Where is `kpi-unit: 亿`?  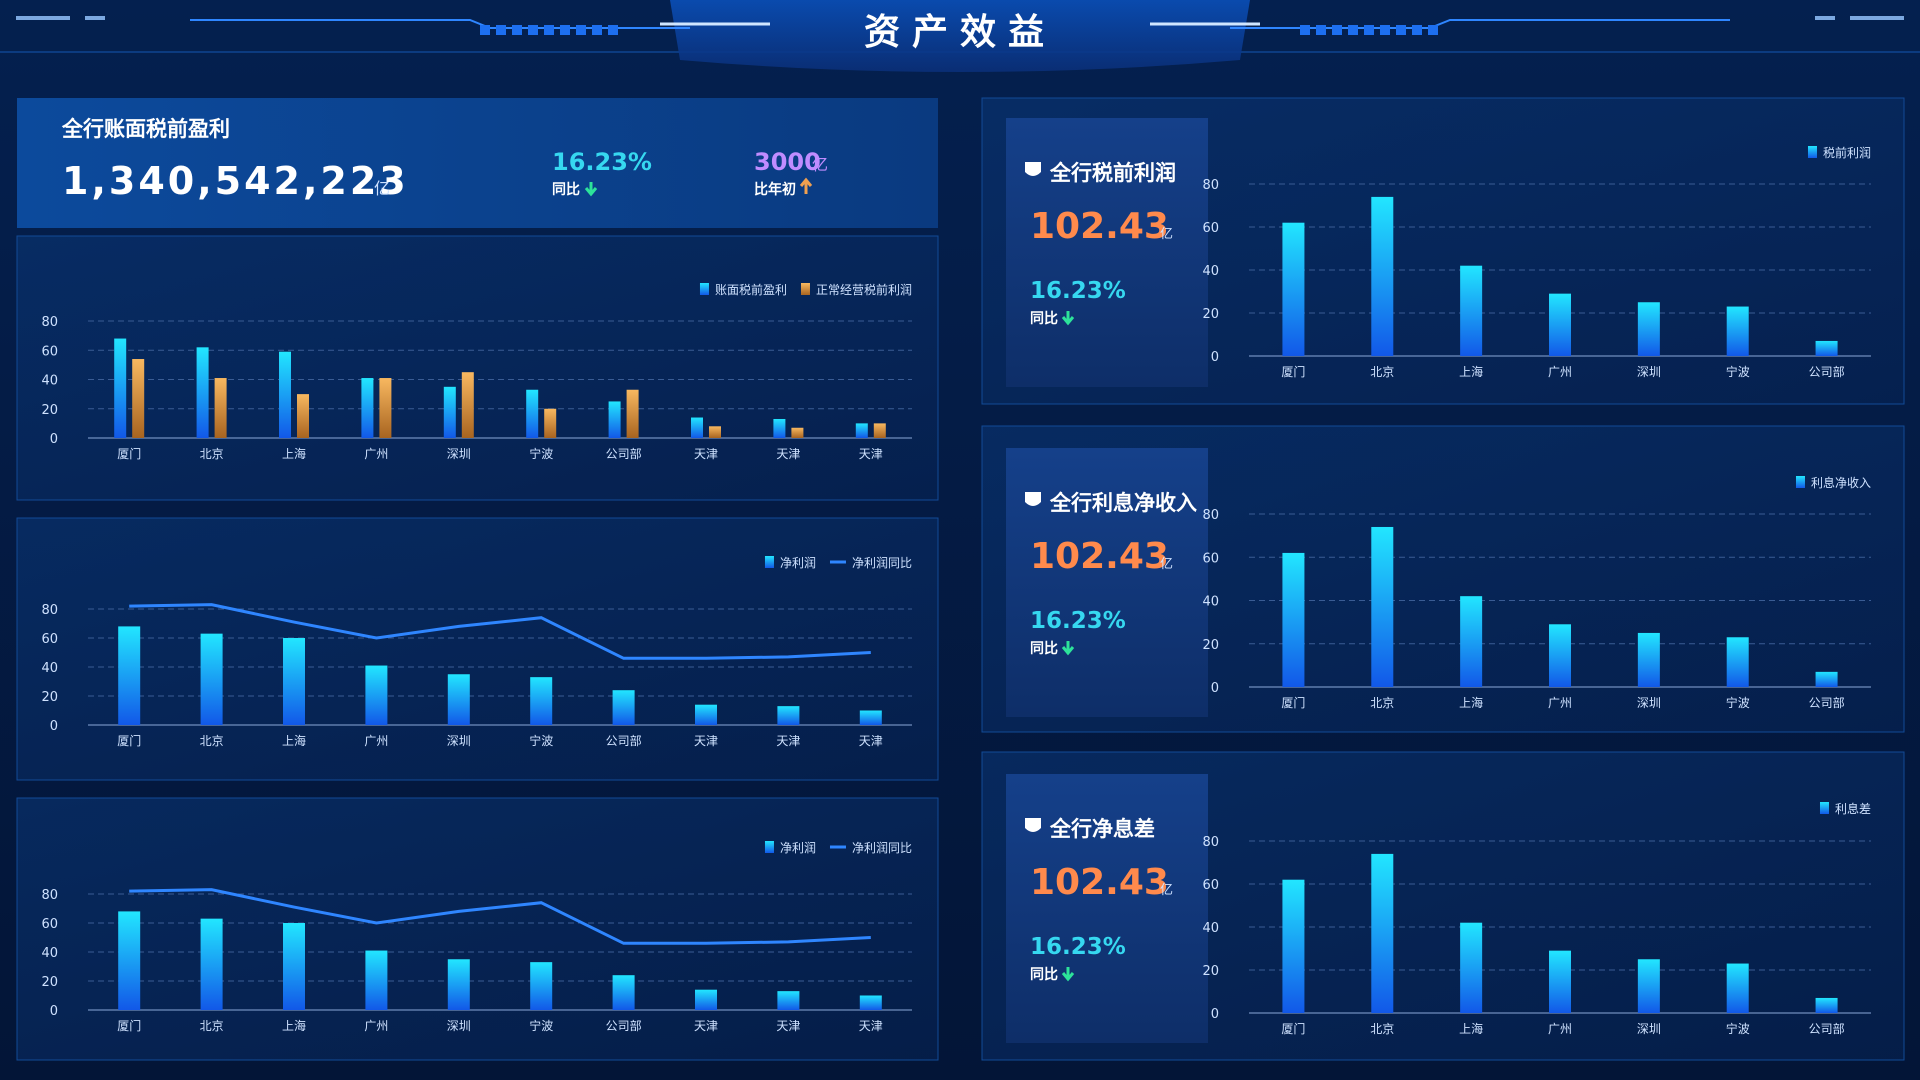 kpi-unit: 亿 is located at coordinates (382, 188).